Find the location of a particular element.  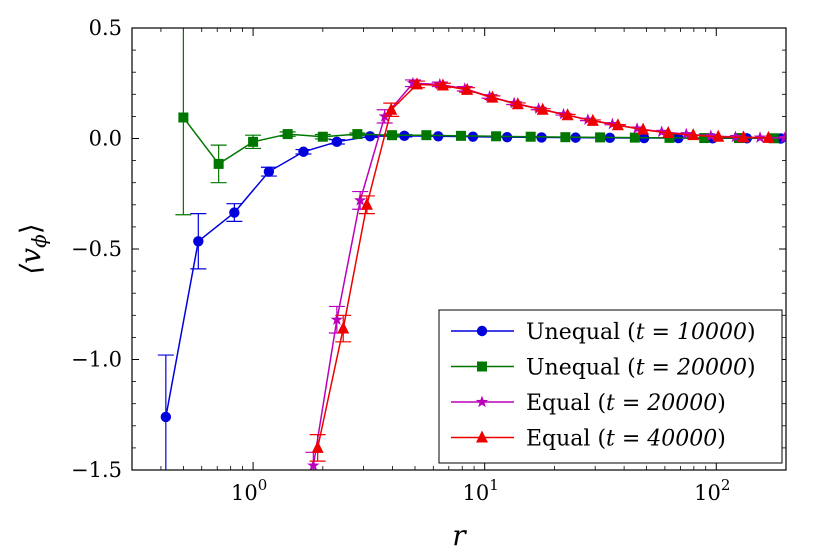

legend-label: Equal (t = 40000) is located at coordinates (626, 439).